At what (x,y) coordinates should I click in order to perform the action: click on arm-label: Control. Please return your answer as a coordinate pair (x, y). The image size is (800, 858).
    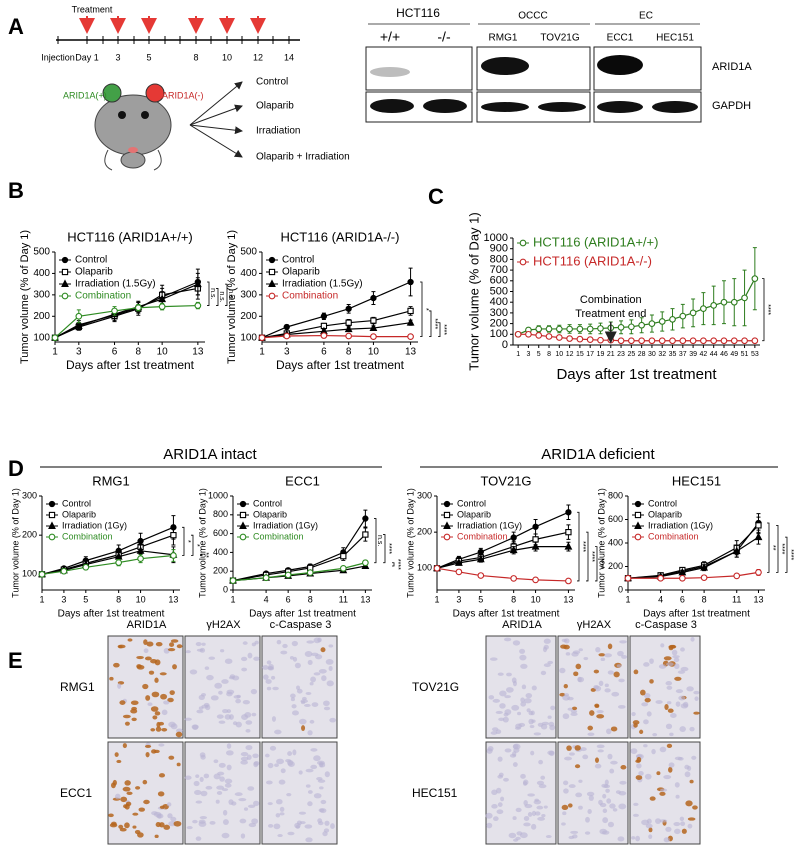
    Looking at the image, I should click on (272, 82).